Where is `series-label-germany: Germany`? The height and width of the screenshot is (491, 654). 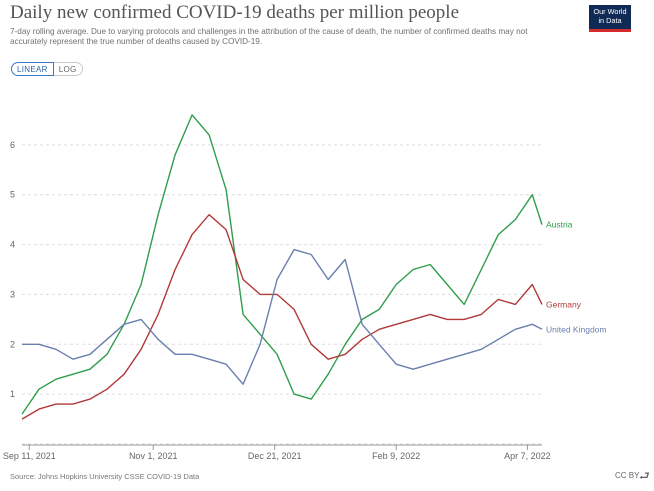 series-label-germany: Germany is located at coordinates (564, 304).